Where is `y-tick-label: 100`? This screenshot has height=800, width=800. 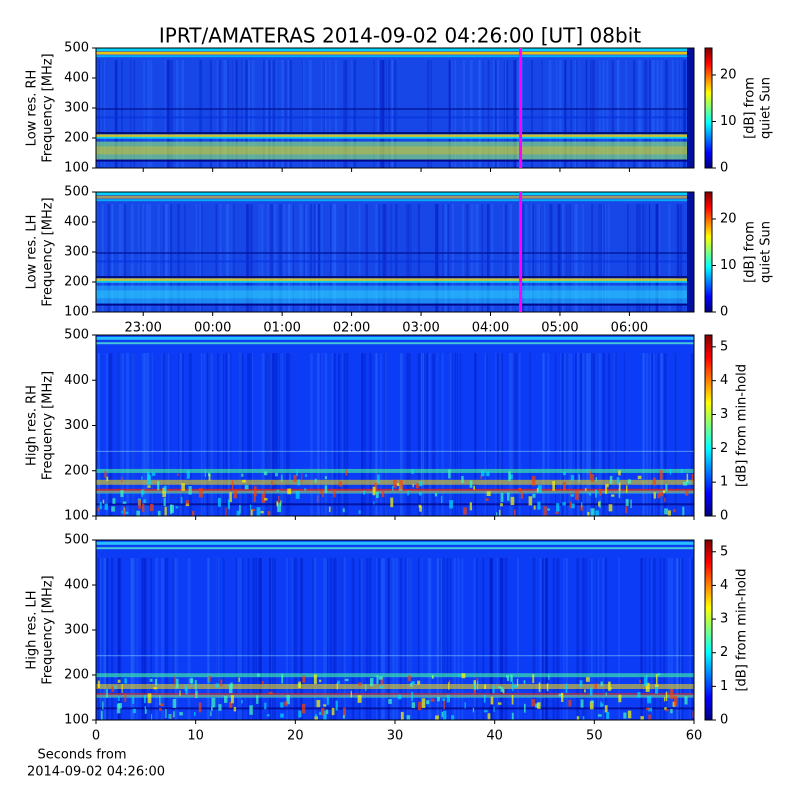
y-tick-label: 100 is located at coordinates (76, 168).